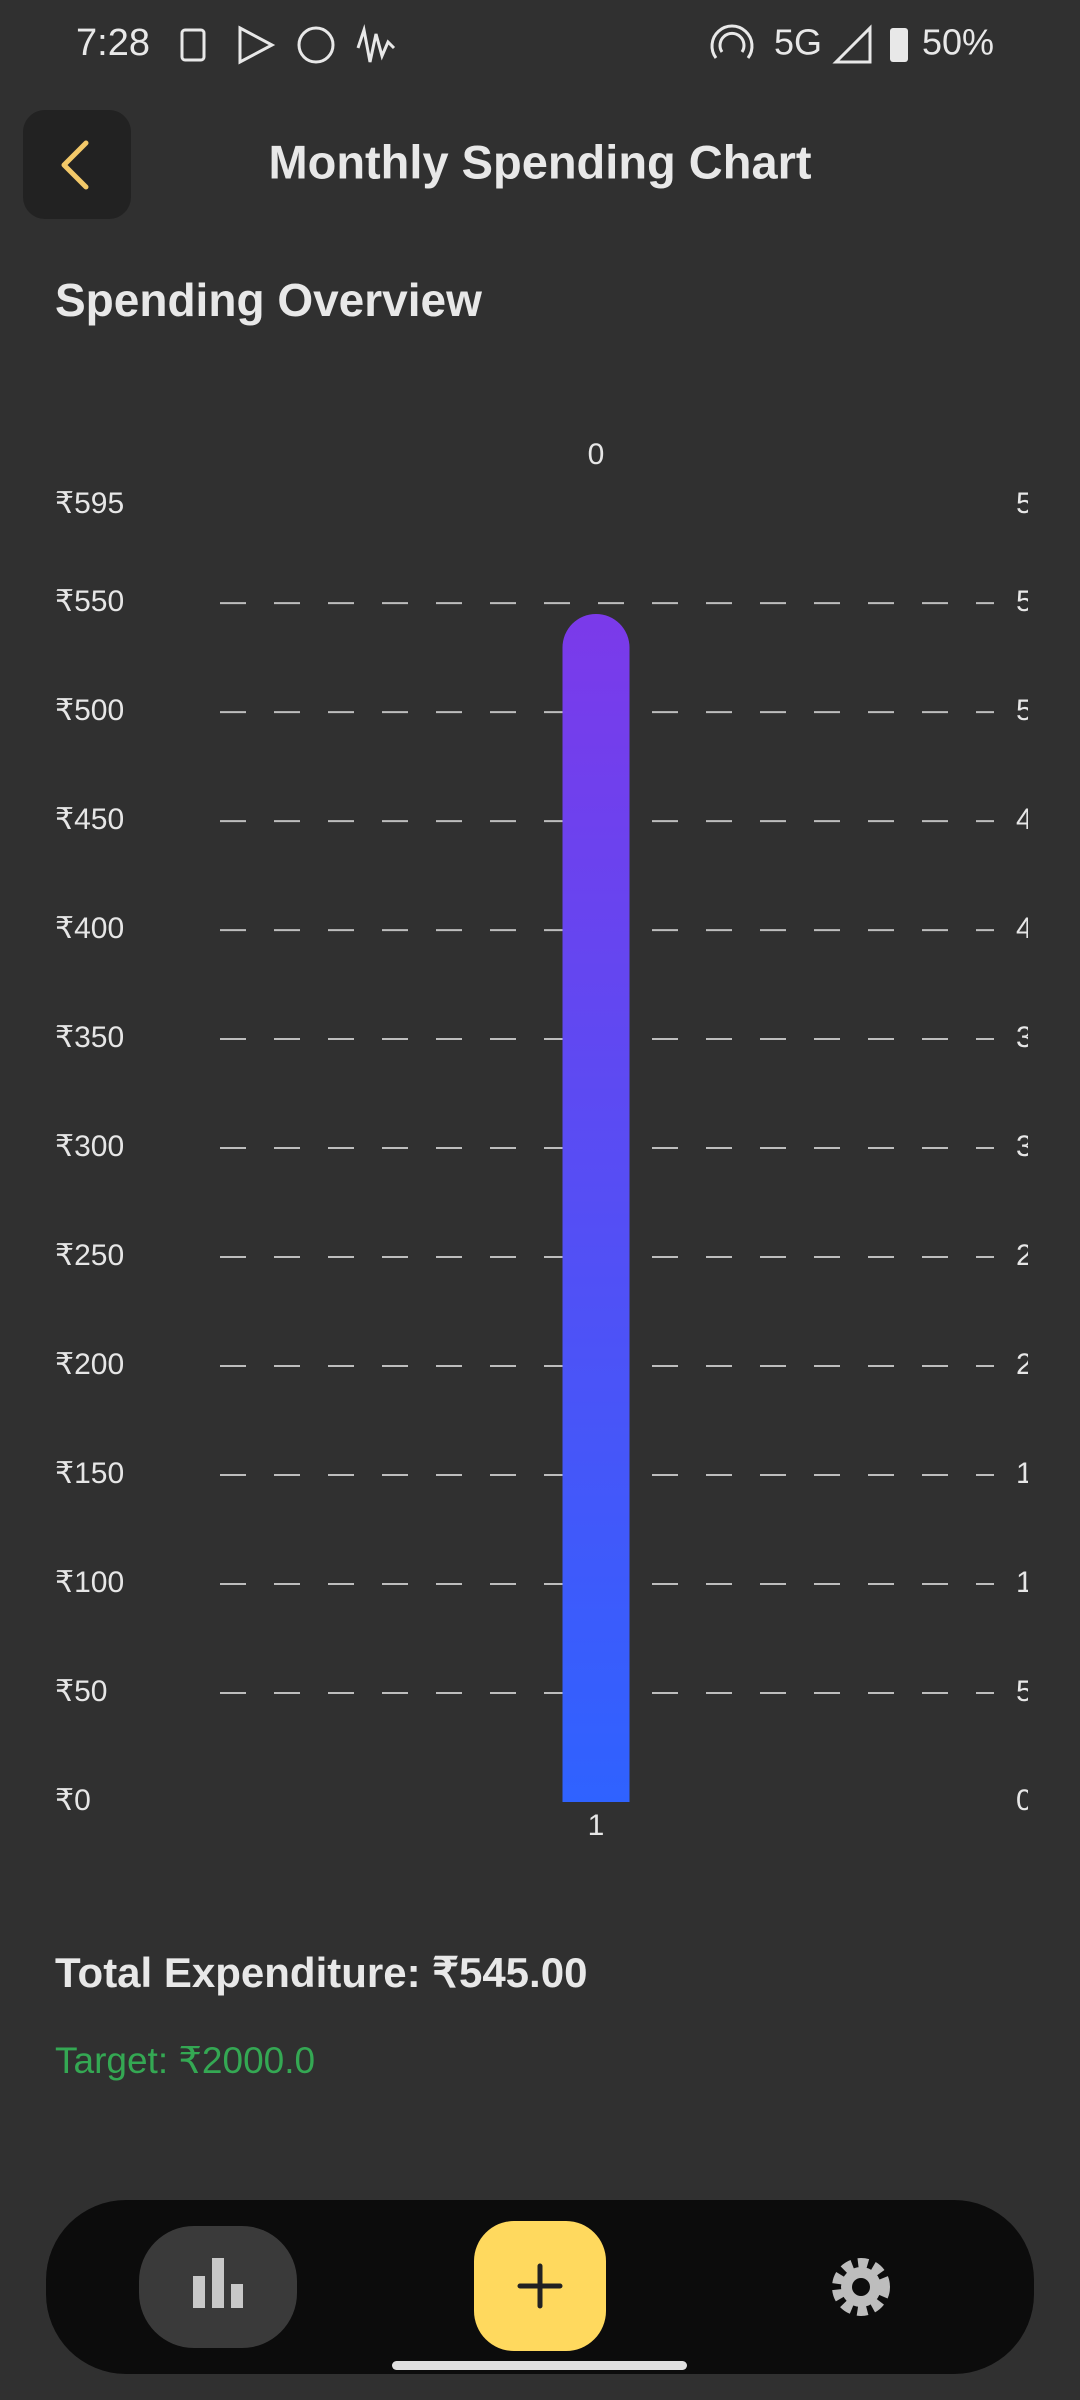 Image resolution: width=1080 pixels, height=2400 pixels. Describe the element at coordinates (539, 161) in the screenshot. I see `header-title: Monthly Spending Chart` at that location.